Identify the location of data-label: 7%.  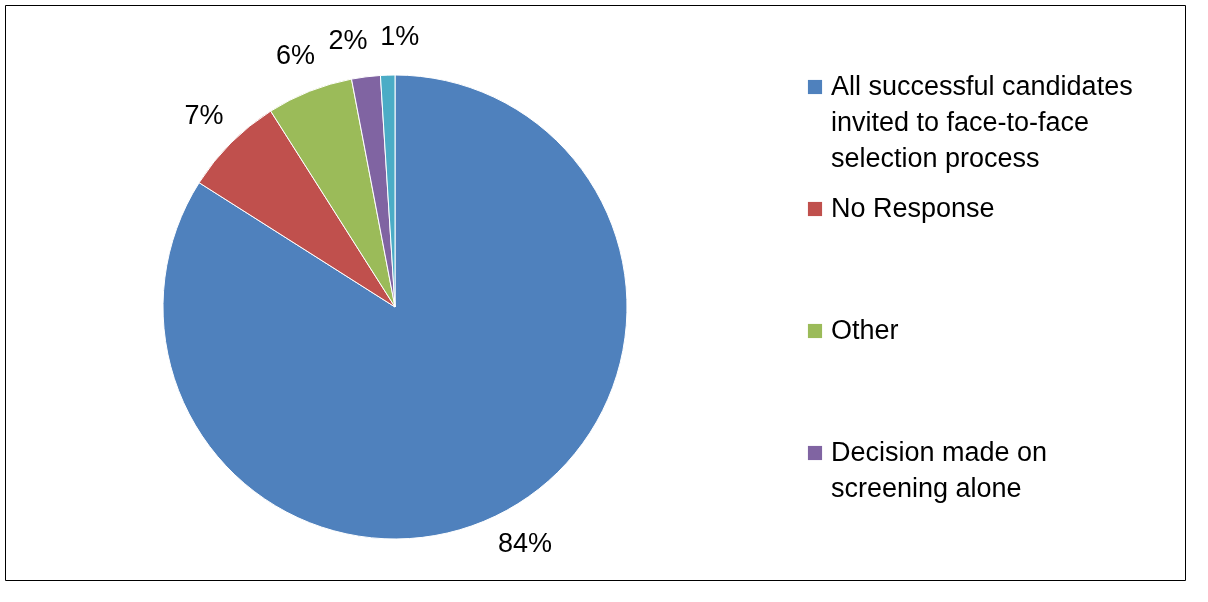
(204, 115).